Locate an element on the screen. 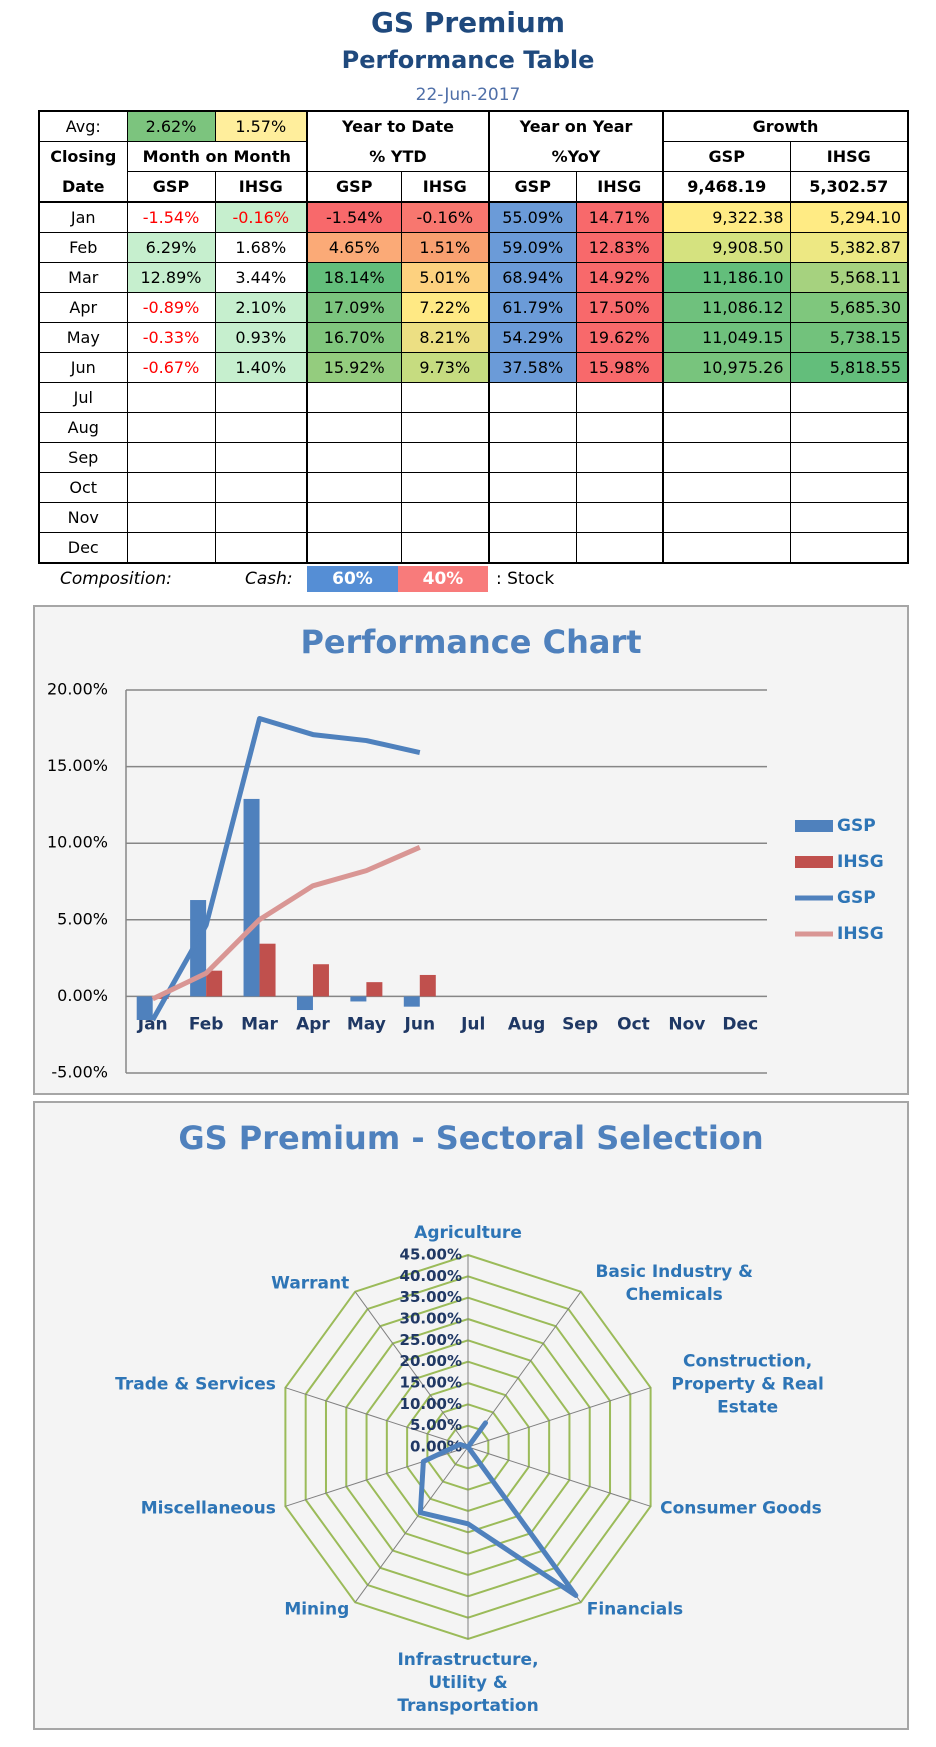 The height and width of the screenshot is (1747, 936). category-label: Construction, Property & Real Estate is located at coordinates (747, 1384).